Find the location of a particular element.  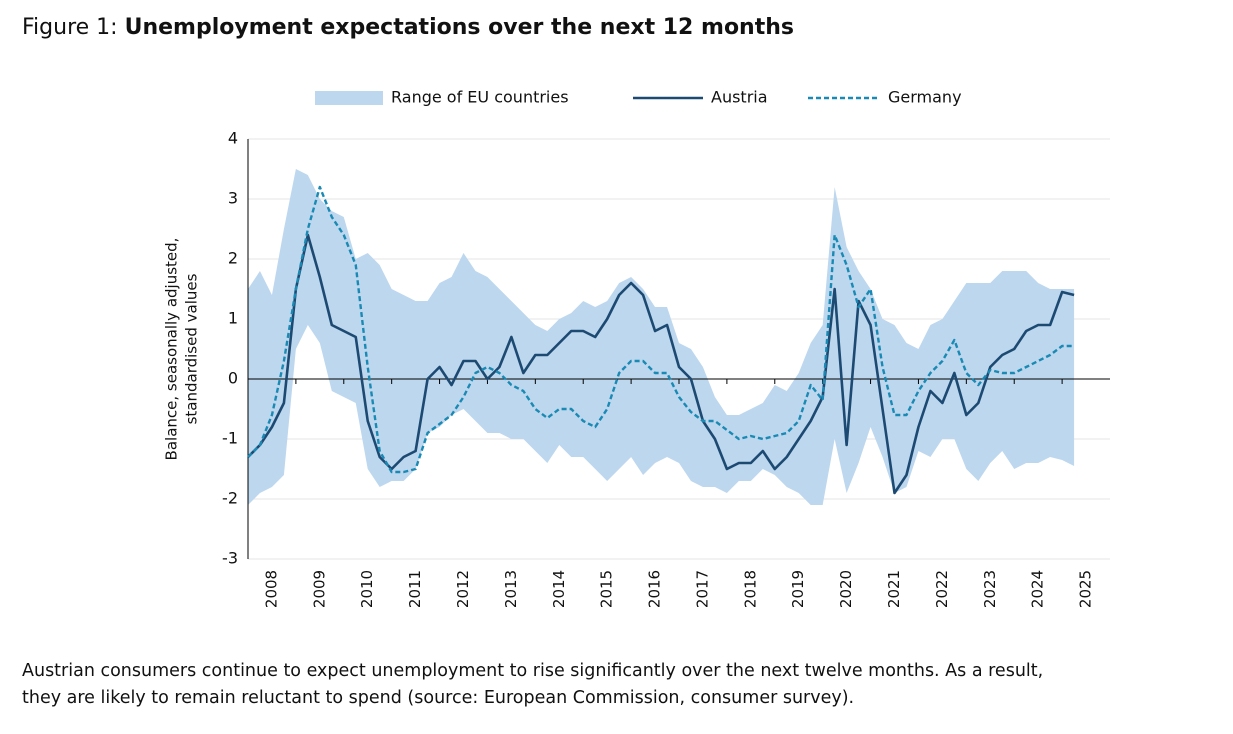

x-tick-label: 2016 is located at coordinates (655, 589).